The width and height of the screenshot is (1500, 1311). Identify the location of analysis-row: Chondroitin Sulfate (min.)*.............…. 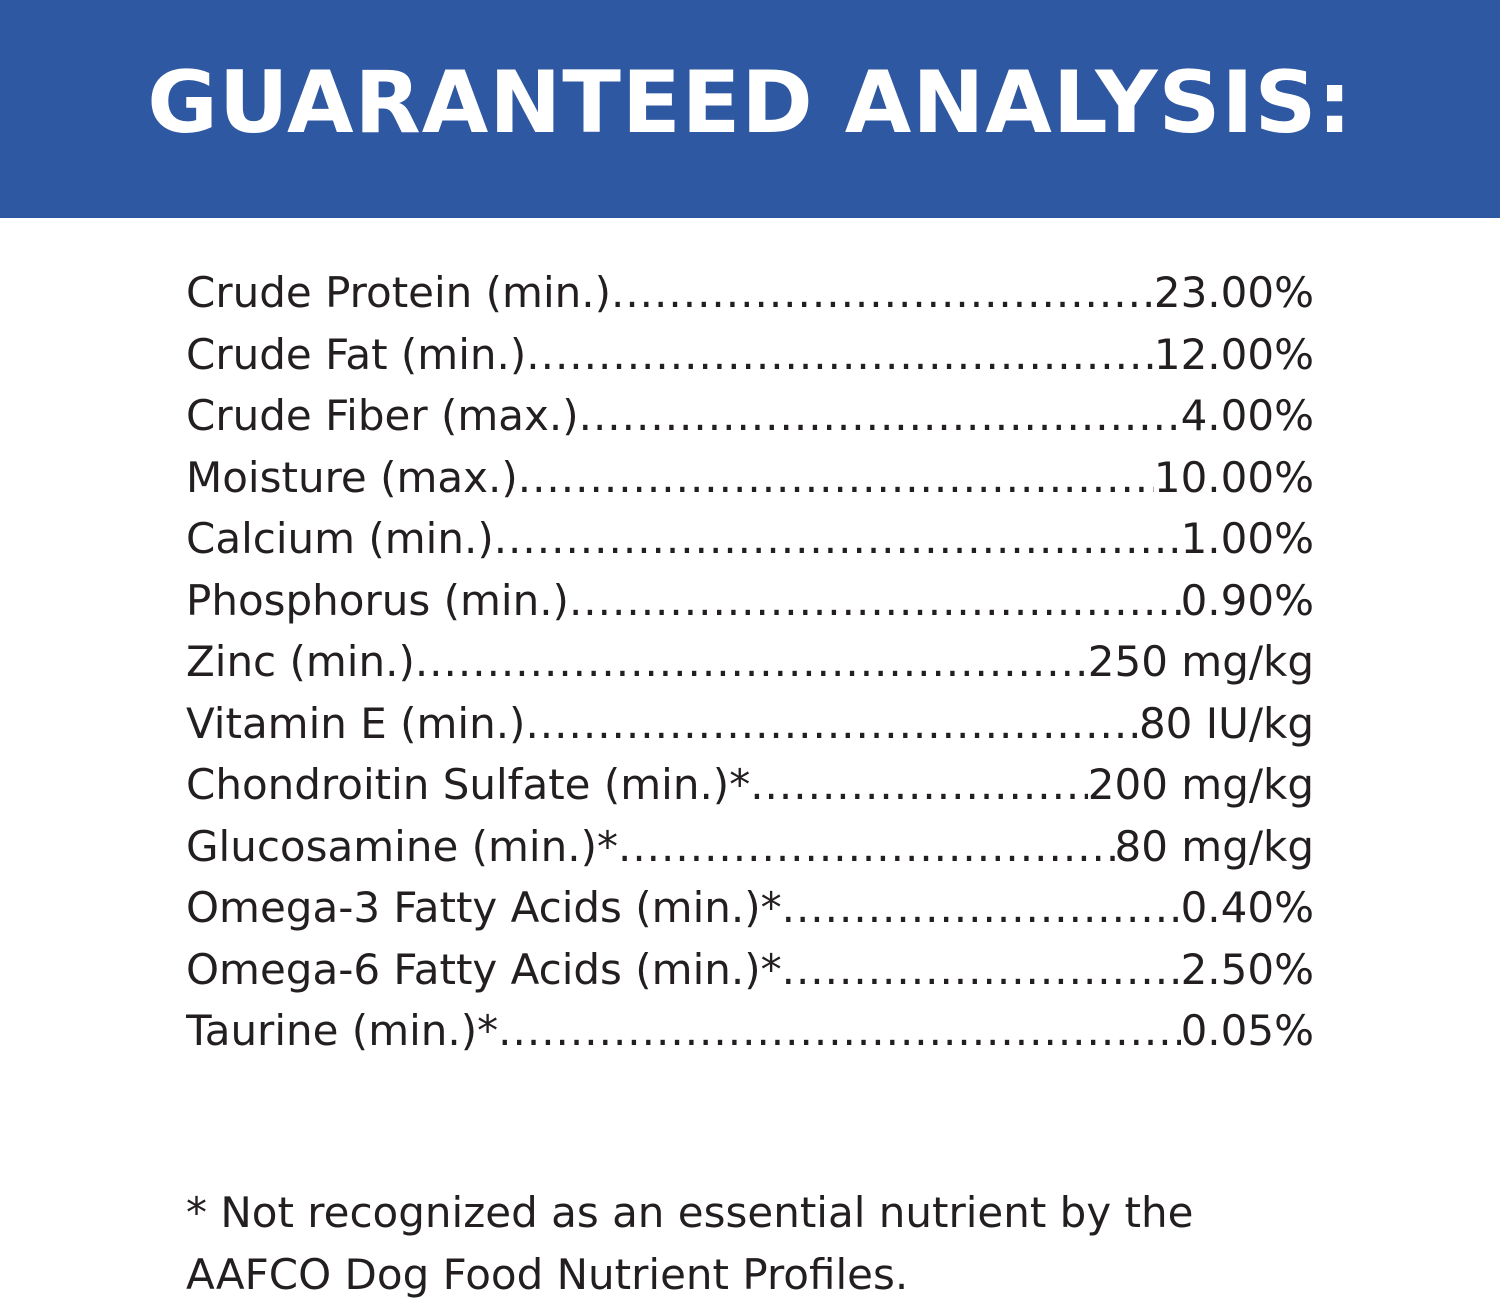
(750, 785).